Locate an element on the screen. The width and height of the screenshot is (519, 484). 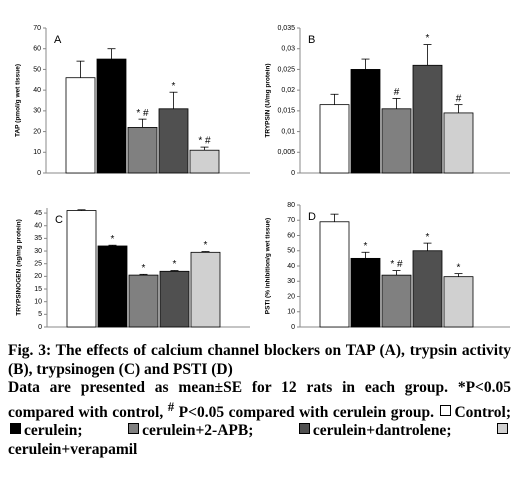
y-axis-label: TRYPSINOGEN (ng/mg protein) is located at coordinates (19, 267).